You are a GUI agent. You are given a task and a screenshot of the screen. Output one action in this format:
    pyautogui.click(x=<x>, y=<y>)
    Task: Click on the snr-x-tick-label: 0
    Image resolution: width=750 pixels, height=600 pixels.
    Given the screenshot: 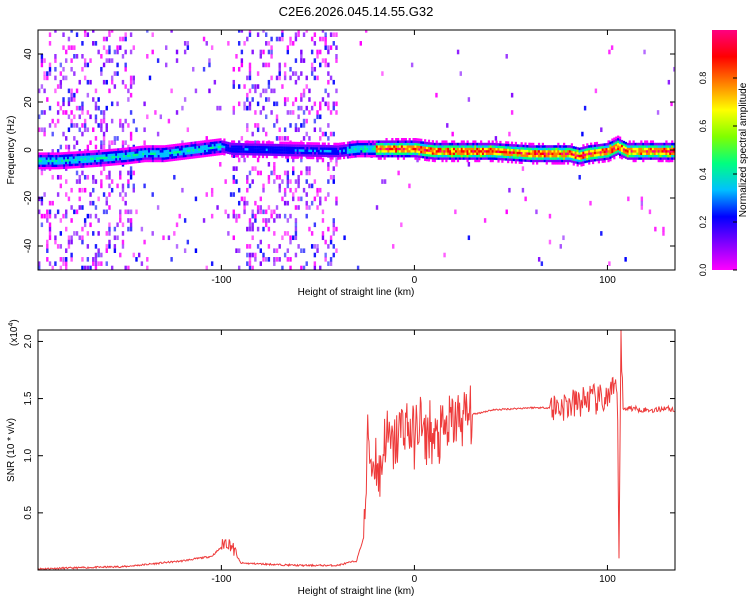 What is the action you would take?
    pyautogui.click(x=415, y=579)
    